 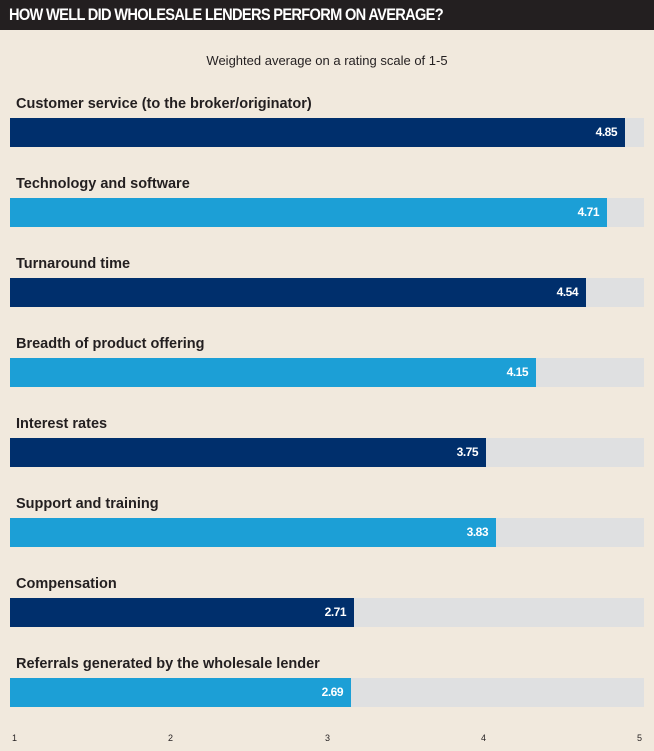 I want to click on bar-track: 4.15, so click(x=327, y=372).